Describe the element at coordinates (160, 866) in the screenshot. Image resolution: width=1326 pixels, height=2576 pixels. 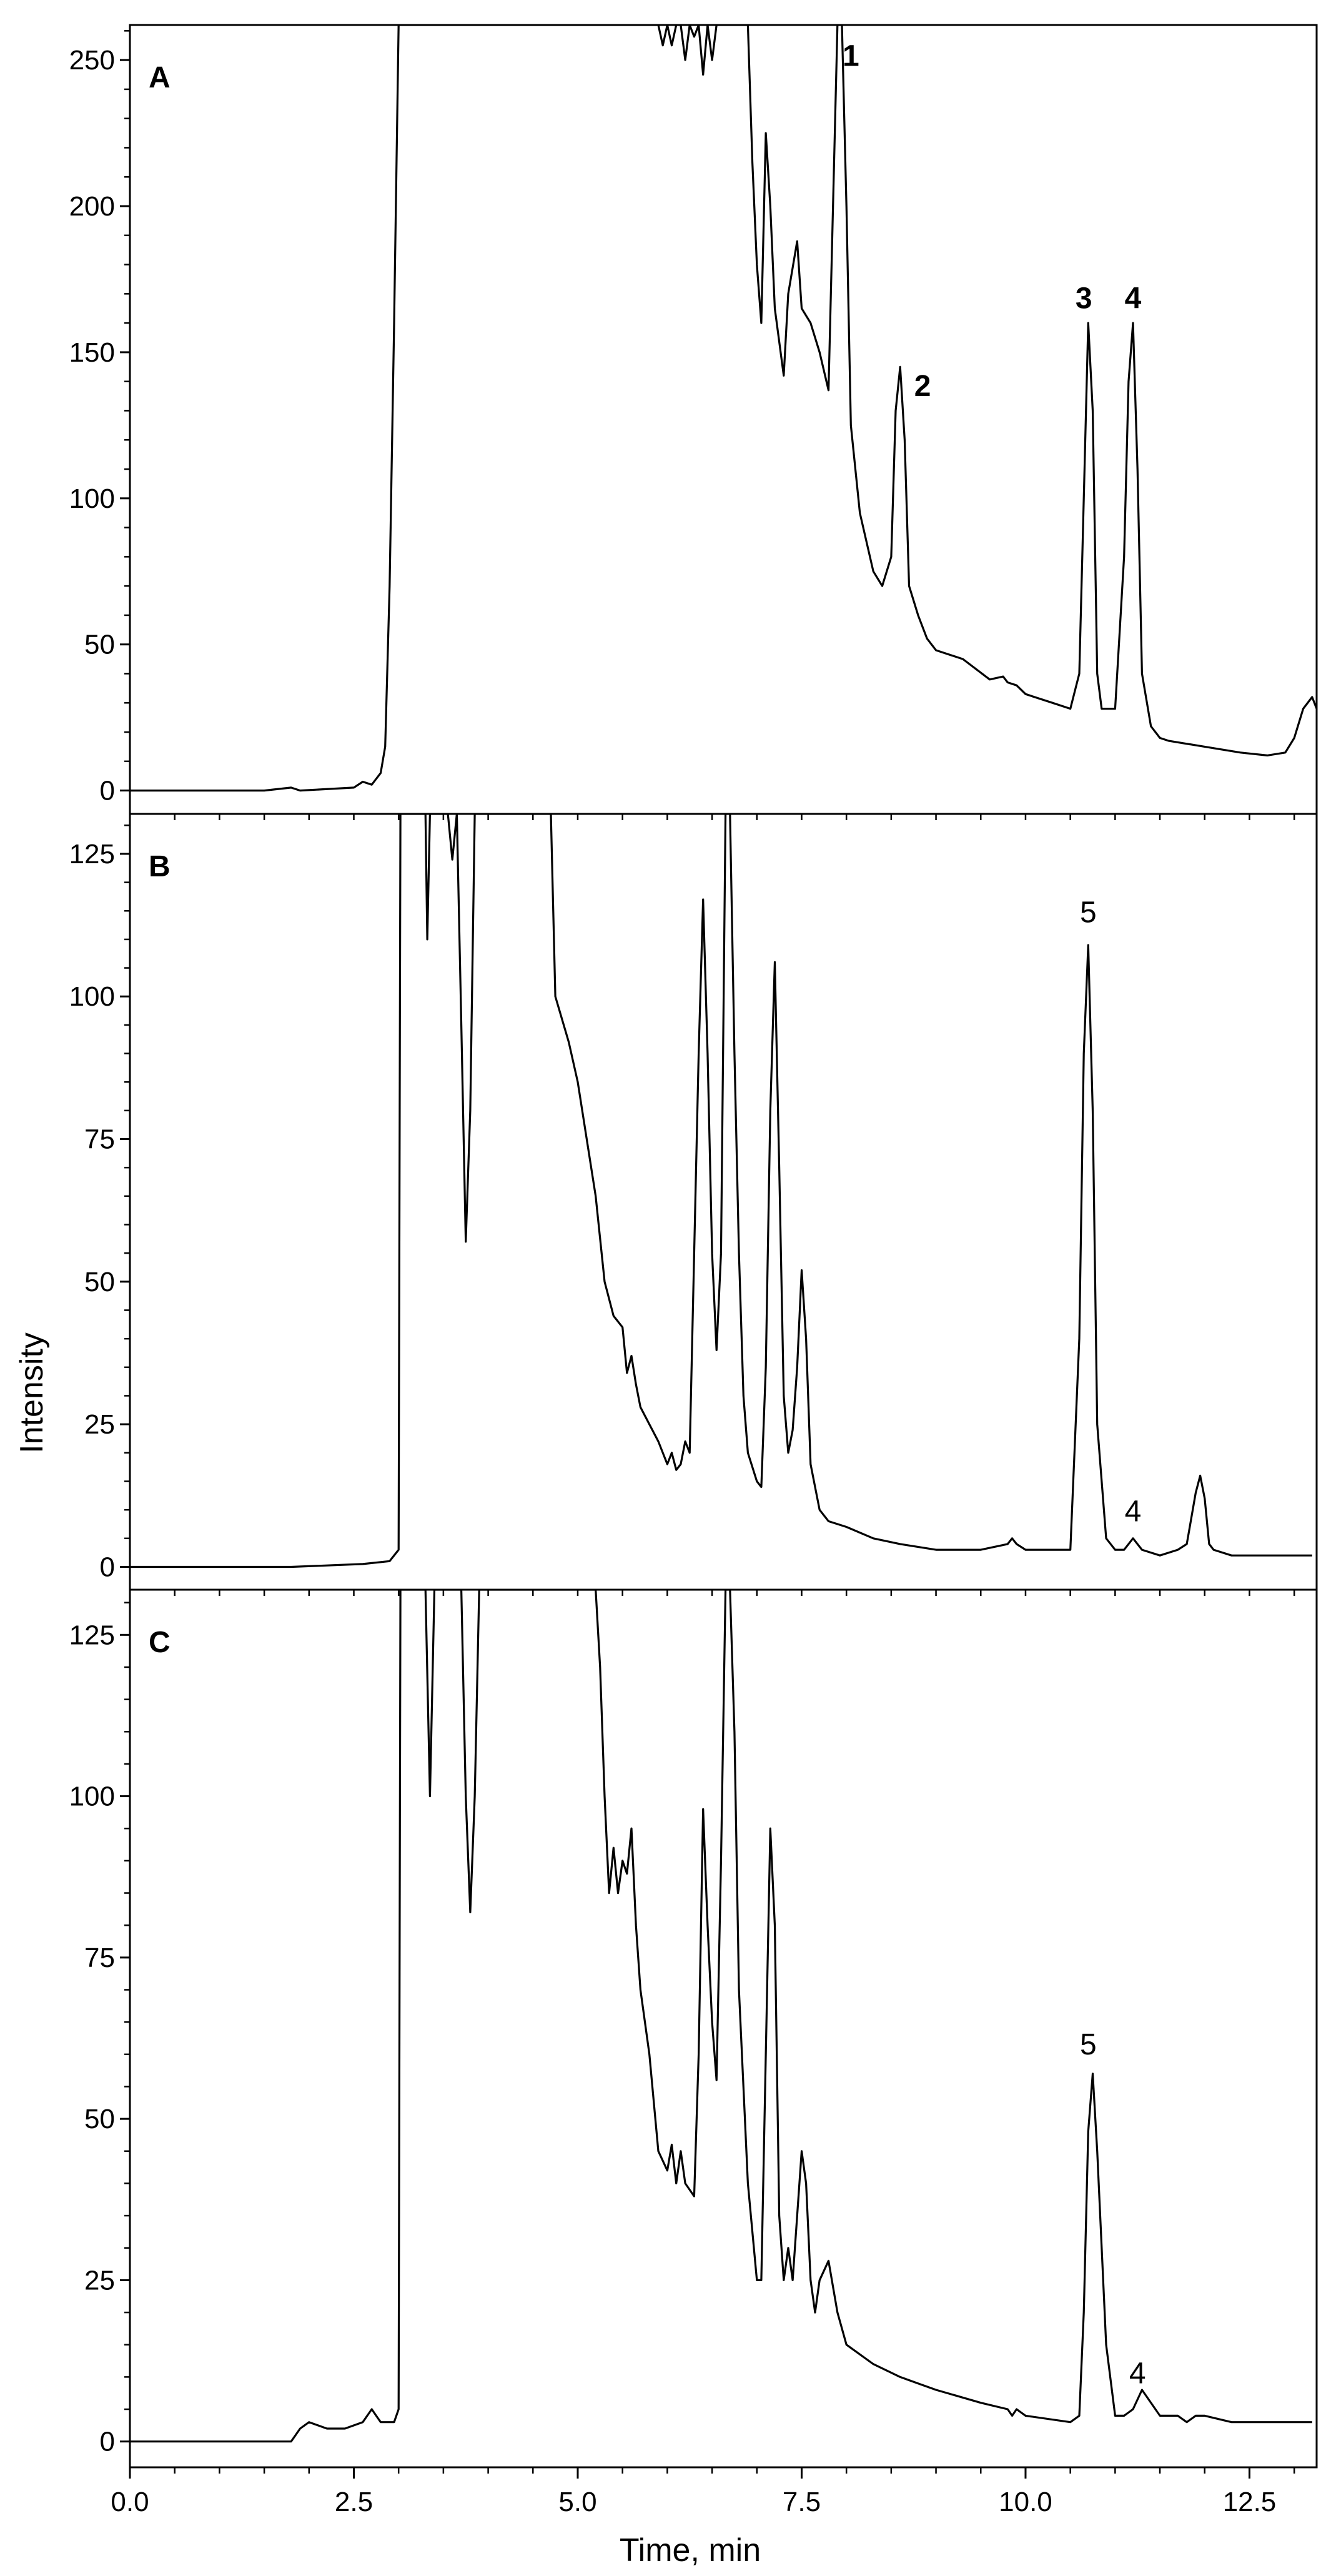
I see `panel-label: B` at that location.